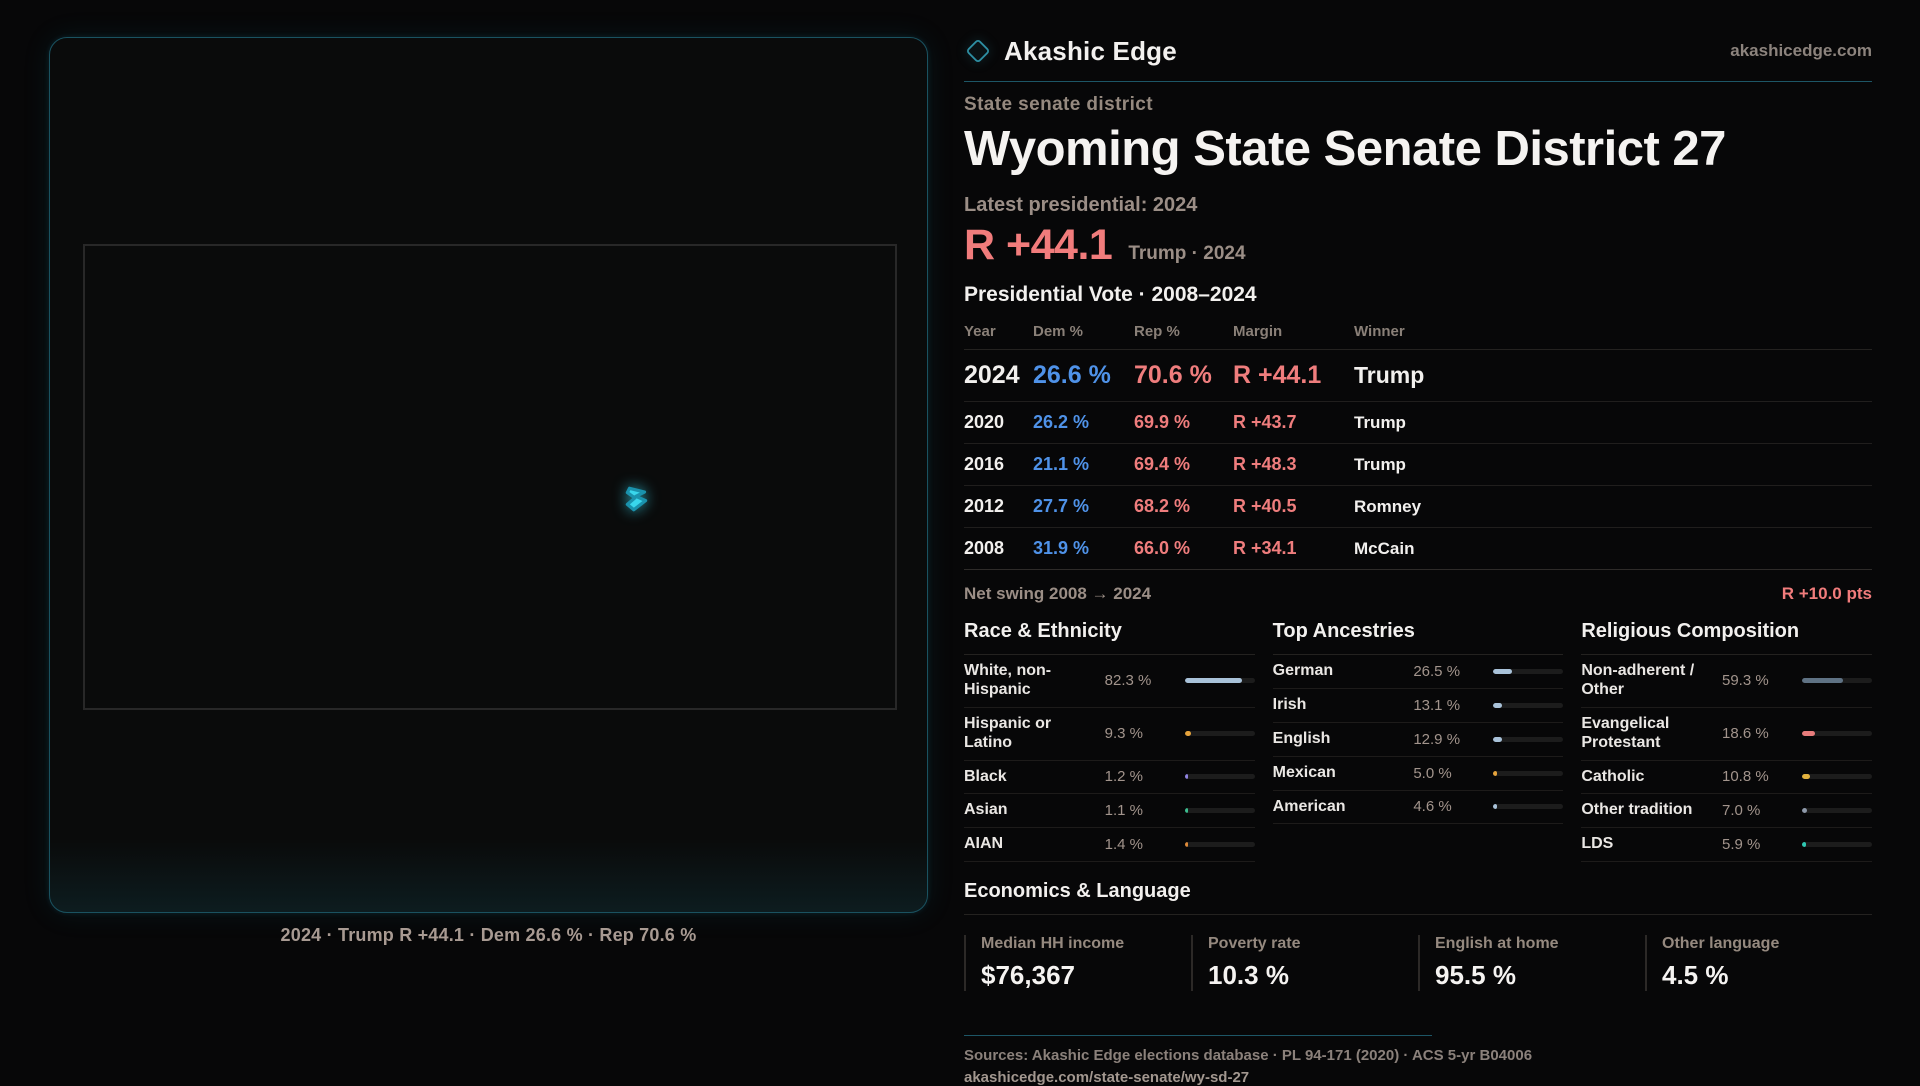 The image size is (1920, 1086). Describe the element at coordinates (1058, 593) in the screenshot. I see `net-swing-label: Net swing 2008 → 2024` at that location.